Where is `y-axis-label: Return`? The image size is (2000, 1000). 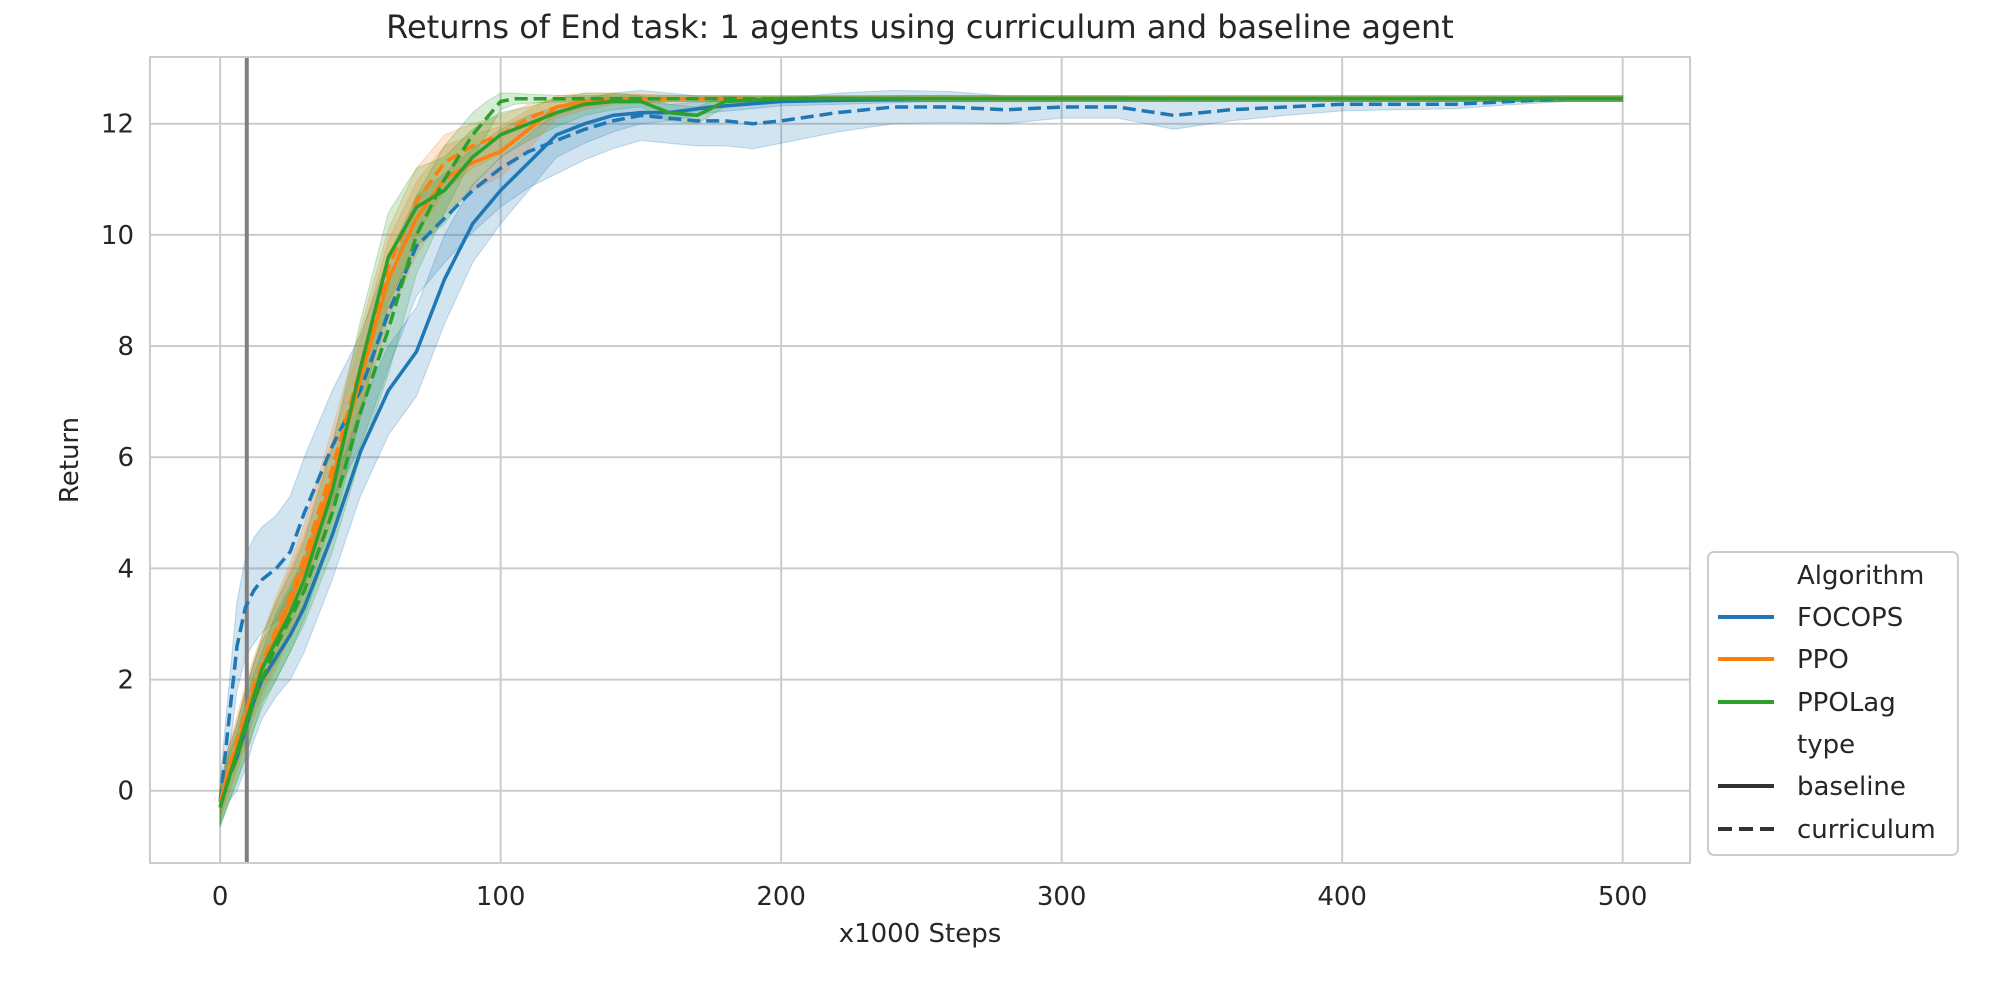 y-axis-label: Return is located at coordinates (70, 460).